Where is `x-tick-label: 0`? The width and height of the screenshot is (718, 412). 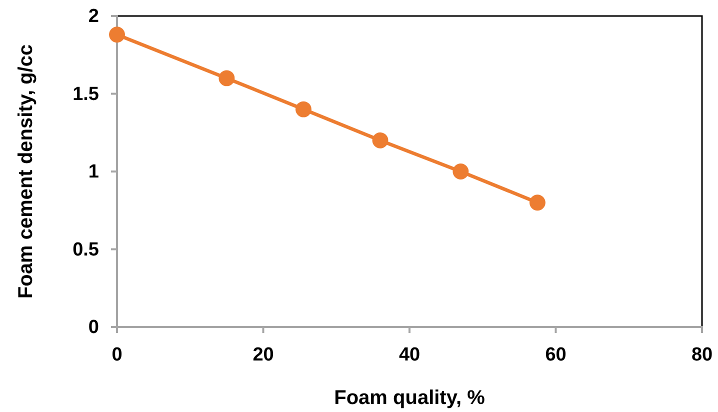 x-tick-label: 0 is located at coordinates (117, 355).